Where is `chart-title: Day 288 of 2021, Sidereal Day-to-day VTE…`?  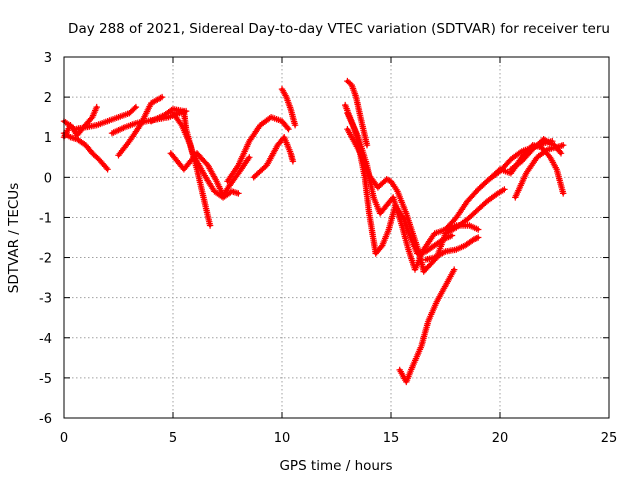
chart-title: Day 288 of 2021, Sidereal Day-to-day VTE… is located at coordinates (339, 29).